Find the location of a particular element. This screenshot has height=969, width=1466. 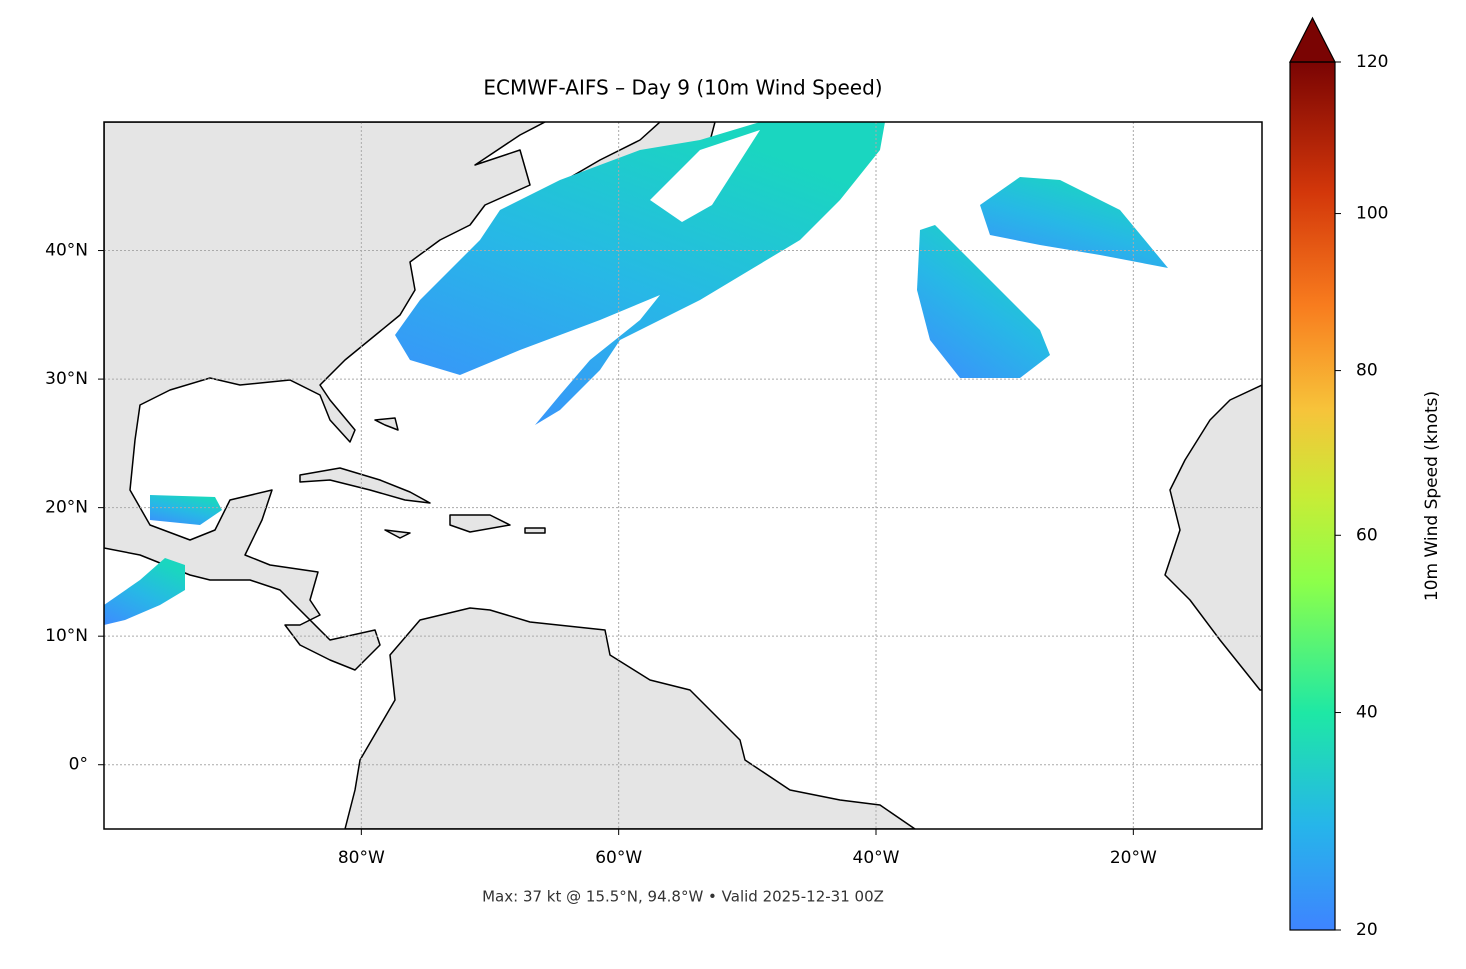

y-tick-label: 30°N is located at coordinates (66, 379).